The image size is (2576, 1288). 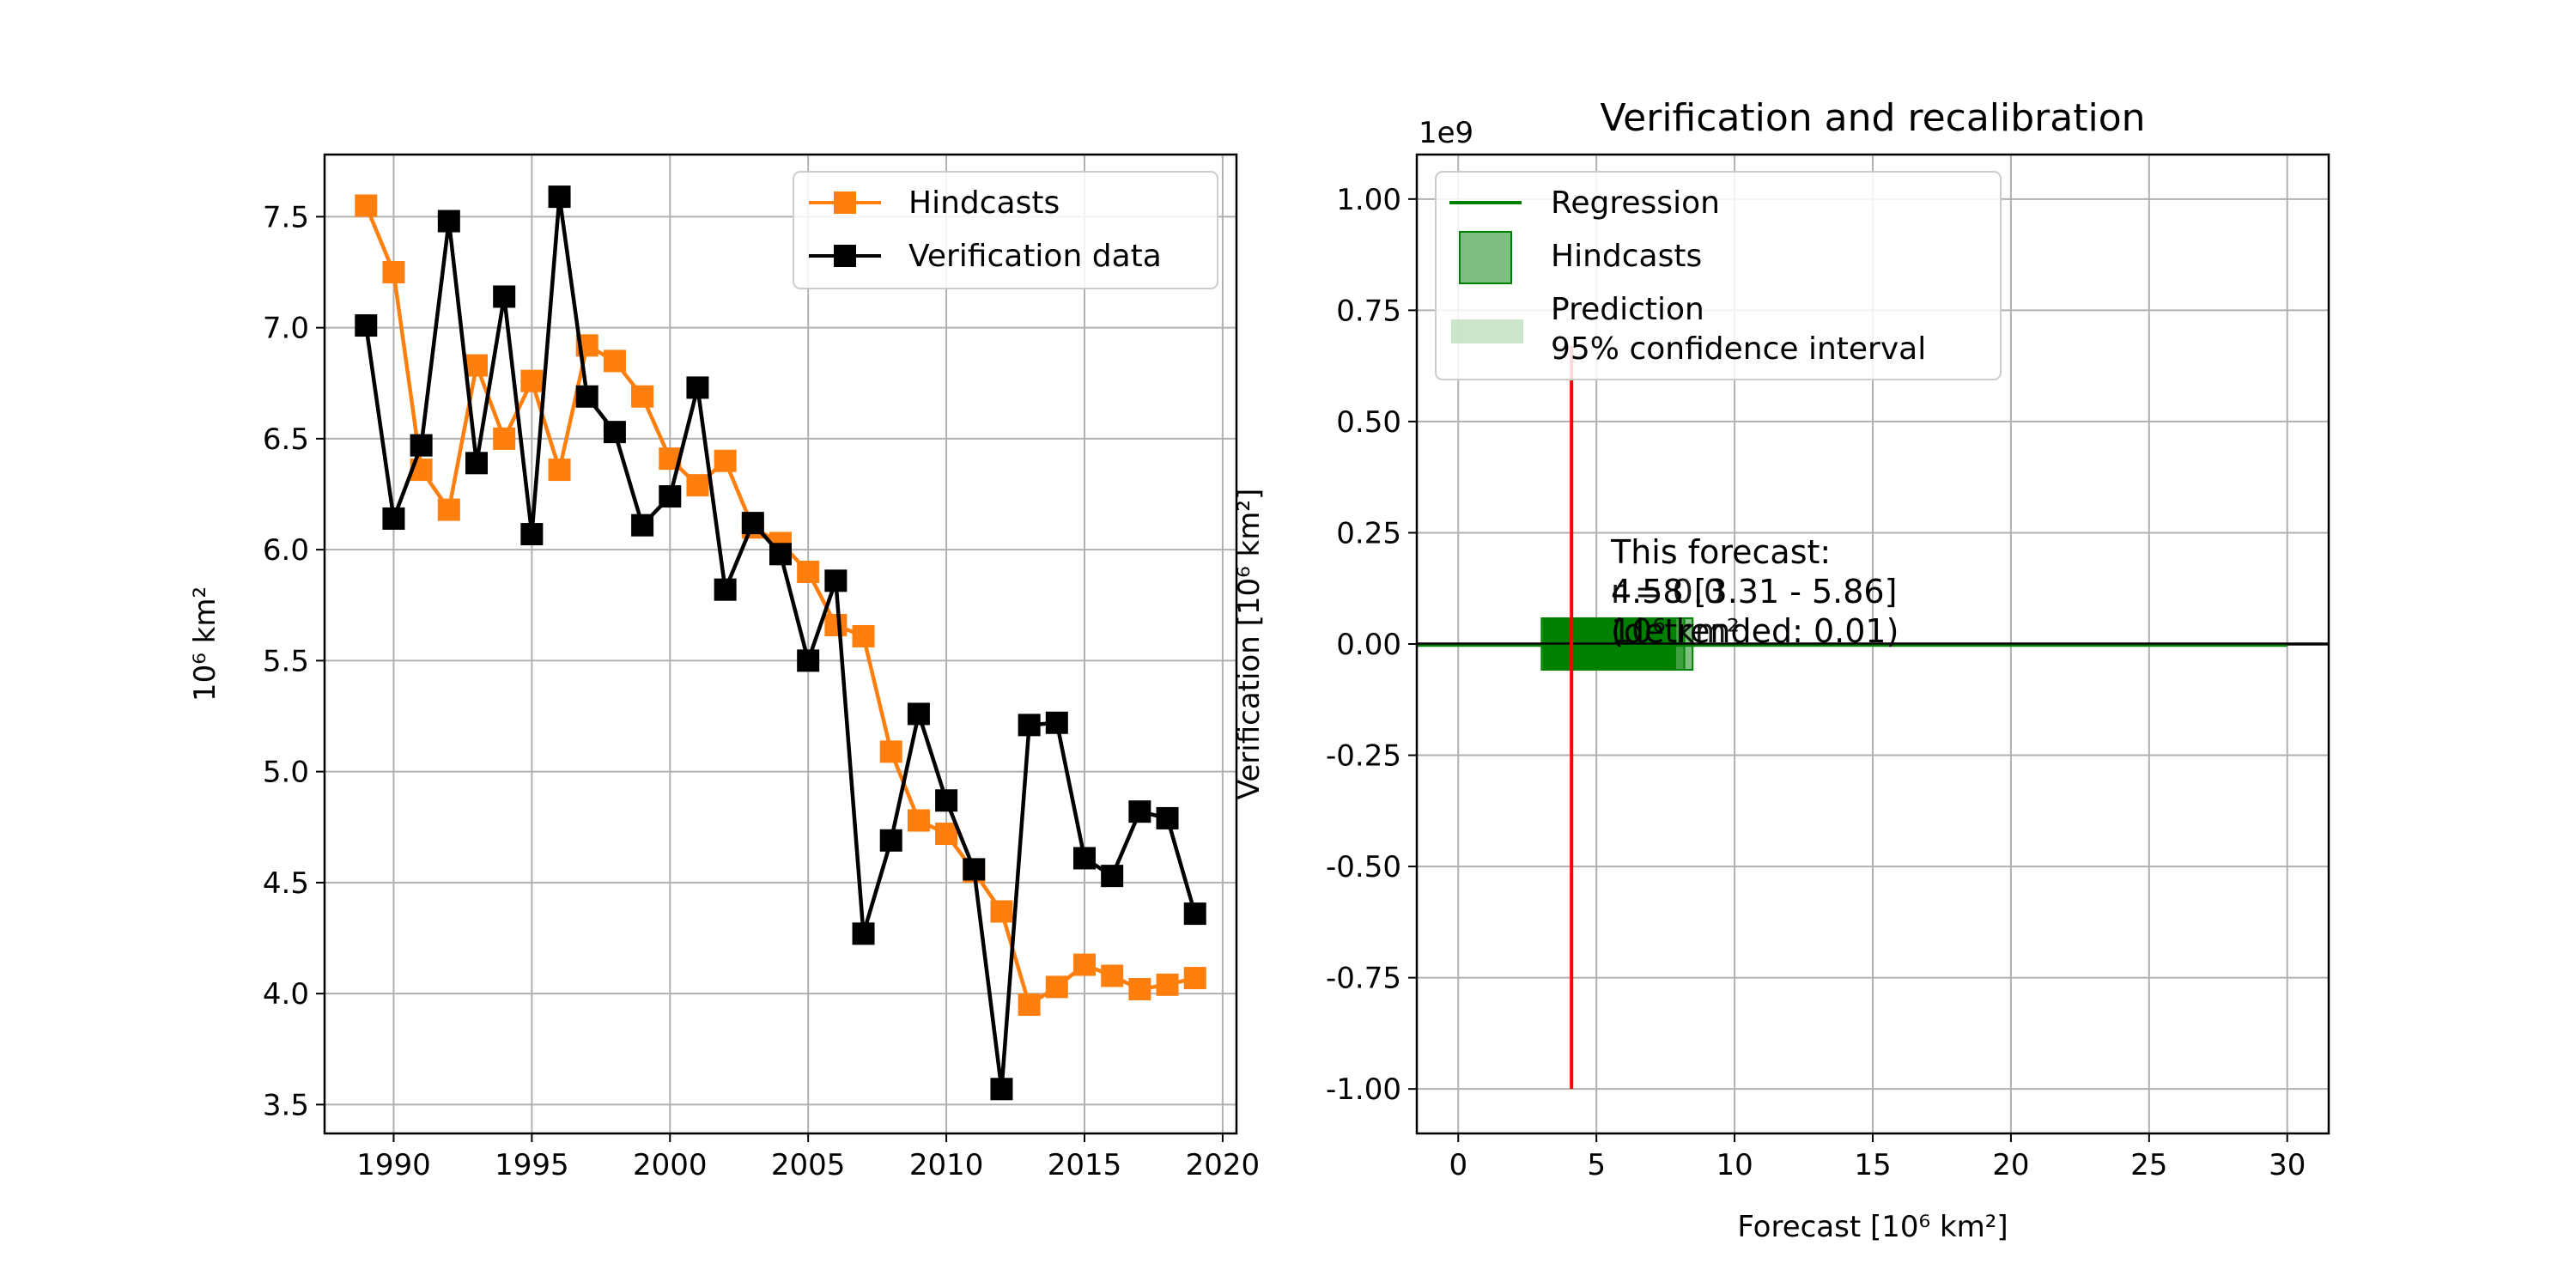 I want to click on legend-verification-label: Verification data, so click(x=1035, y=257).